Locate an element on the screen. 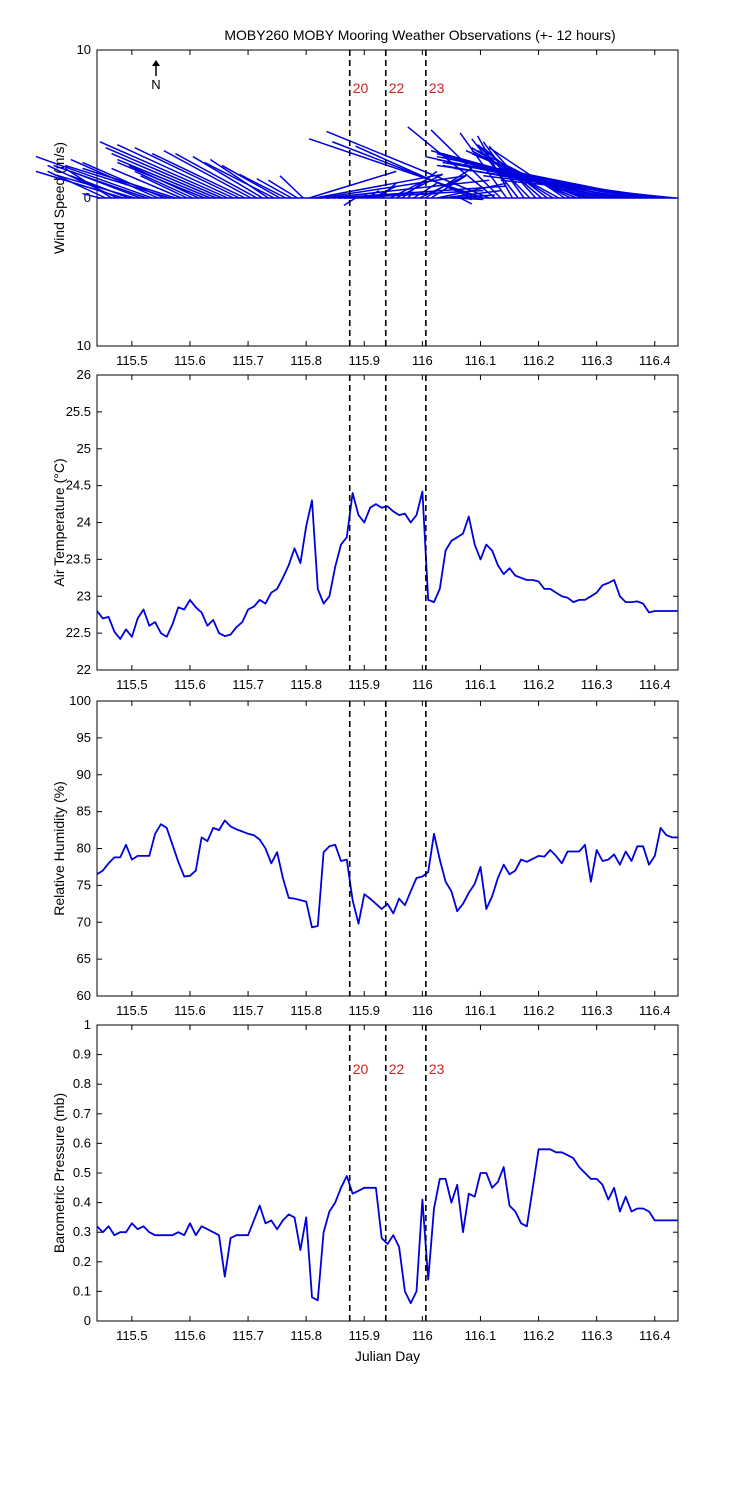  y-tick-label: 0.7 is located at coordinates (82, 1113).